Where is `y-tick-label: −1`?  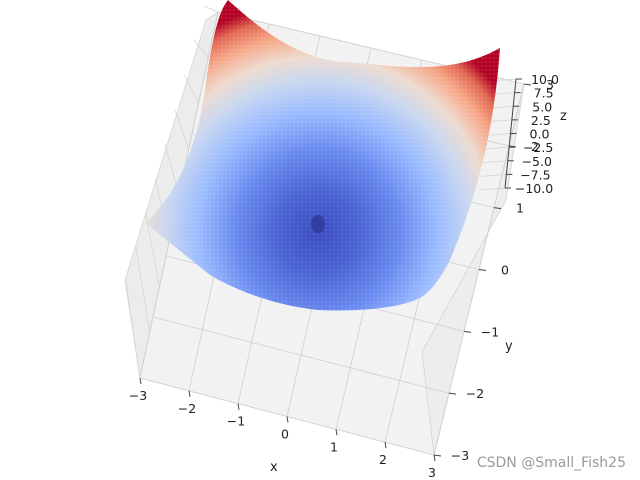 y-tick-label: −1 is located at coordinates (490, 331).